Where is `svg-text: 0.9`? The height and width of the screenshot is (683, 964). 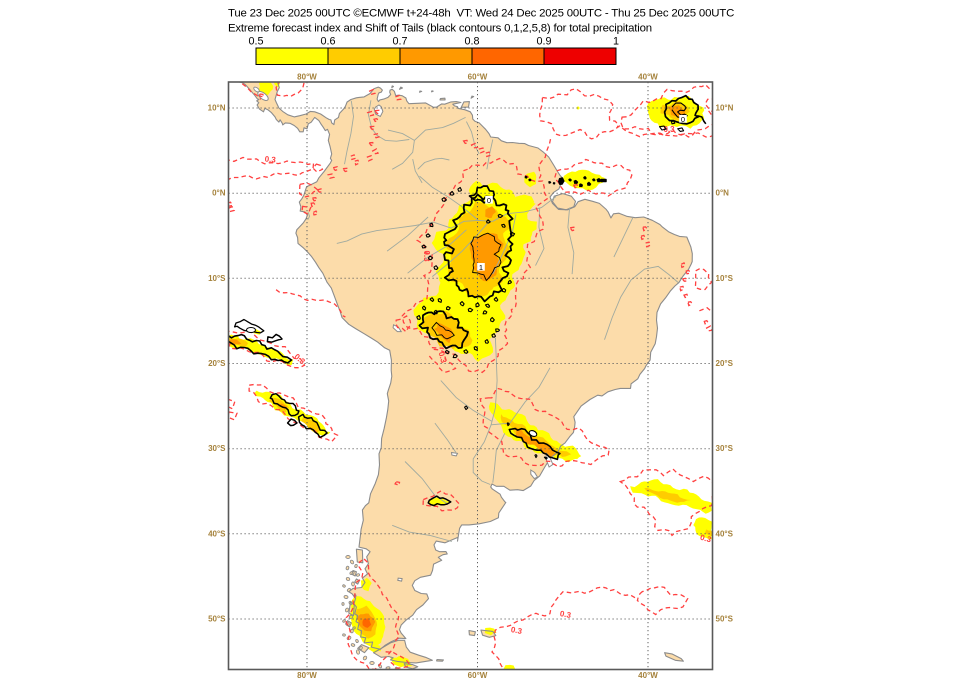
svg-text: 0.9 is located at coordinates (543, 42).